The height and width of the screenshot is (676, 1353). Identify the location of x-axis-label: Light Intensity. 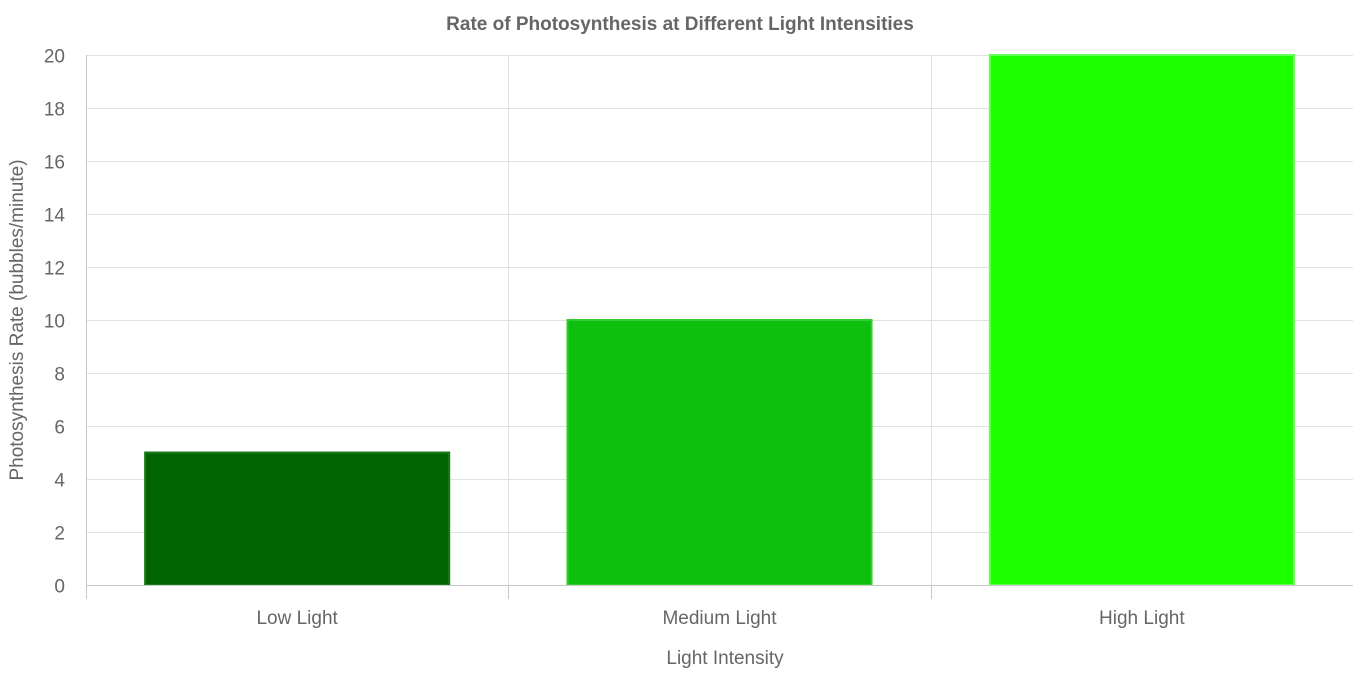
(725, 658).